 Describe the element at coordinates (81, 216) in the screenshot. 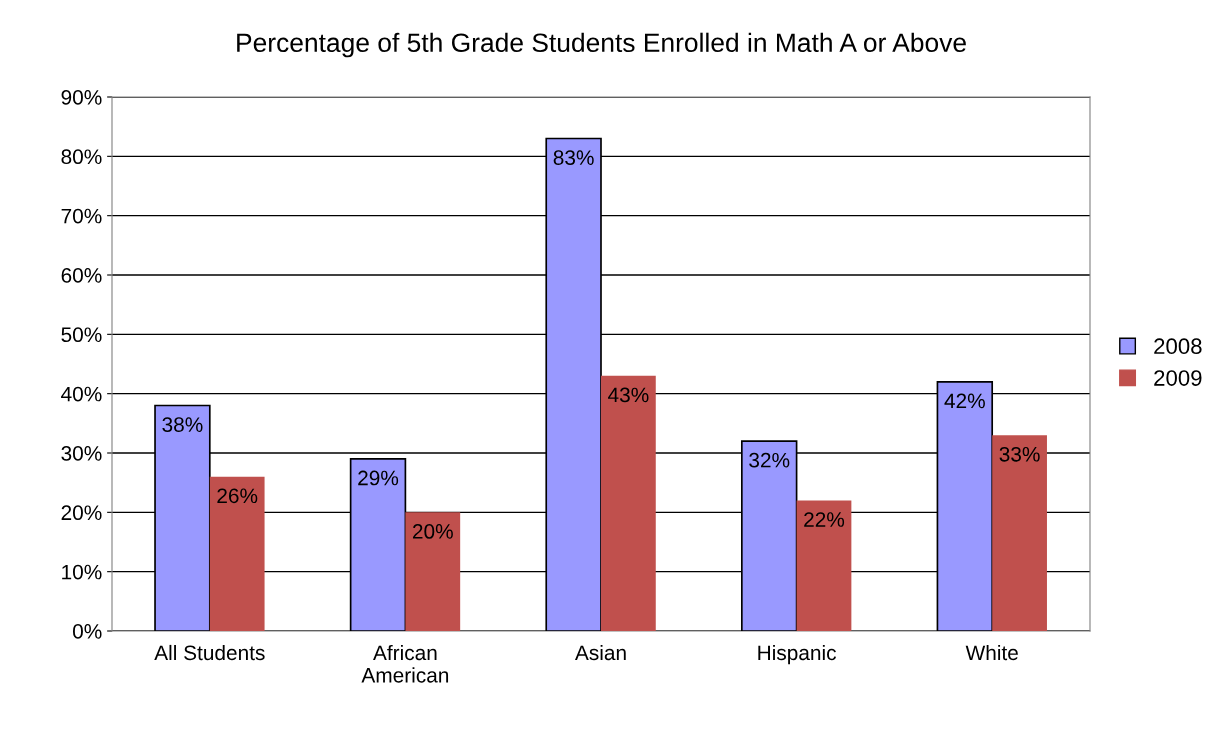

I see `y-tick-label: 70%` at that location.